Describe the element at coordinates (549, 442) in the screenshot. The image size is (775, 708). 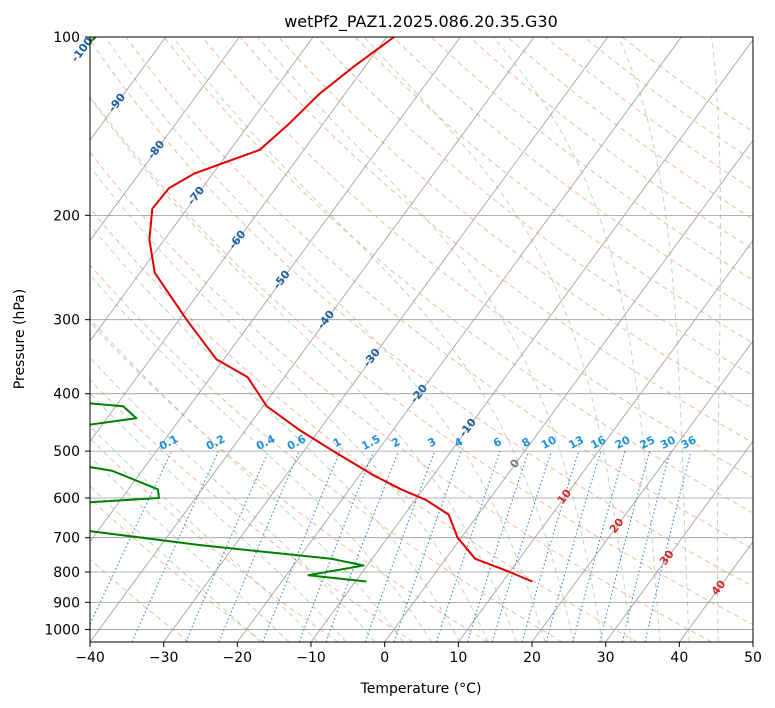
I see `mixing-ratio-label: 10` at that location.